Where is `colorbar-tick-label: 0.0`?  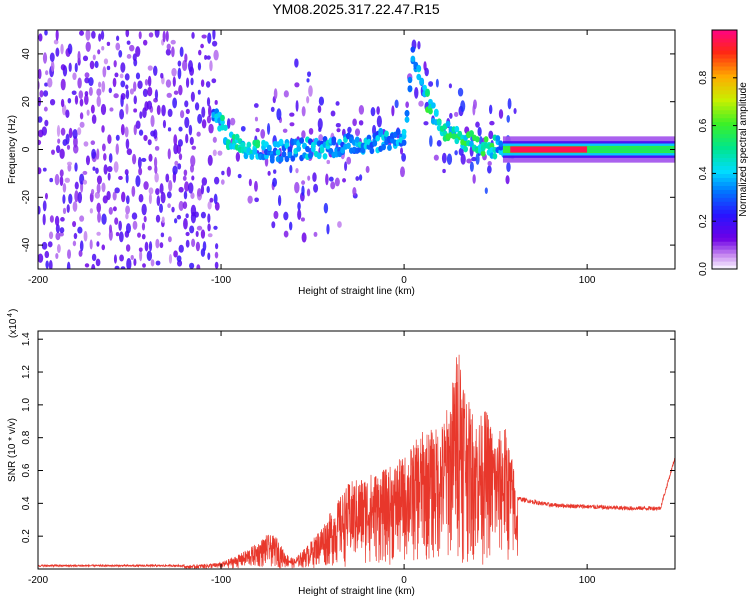 colorbar-tick-label: 0.0 is located at coordinates (703, 269).